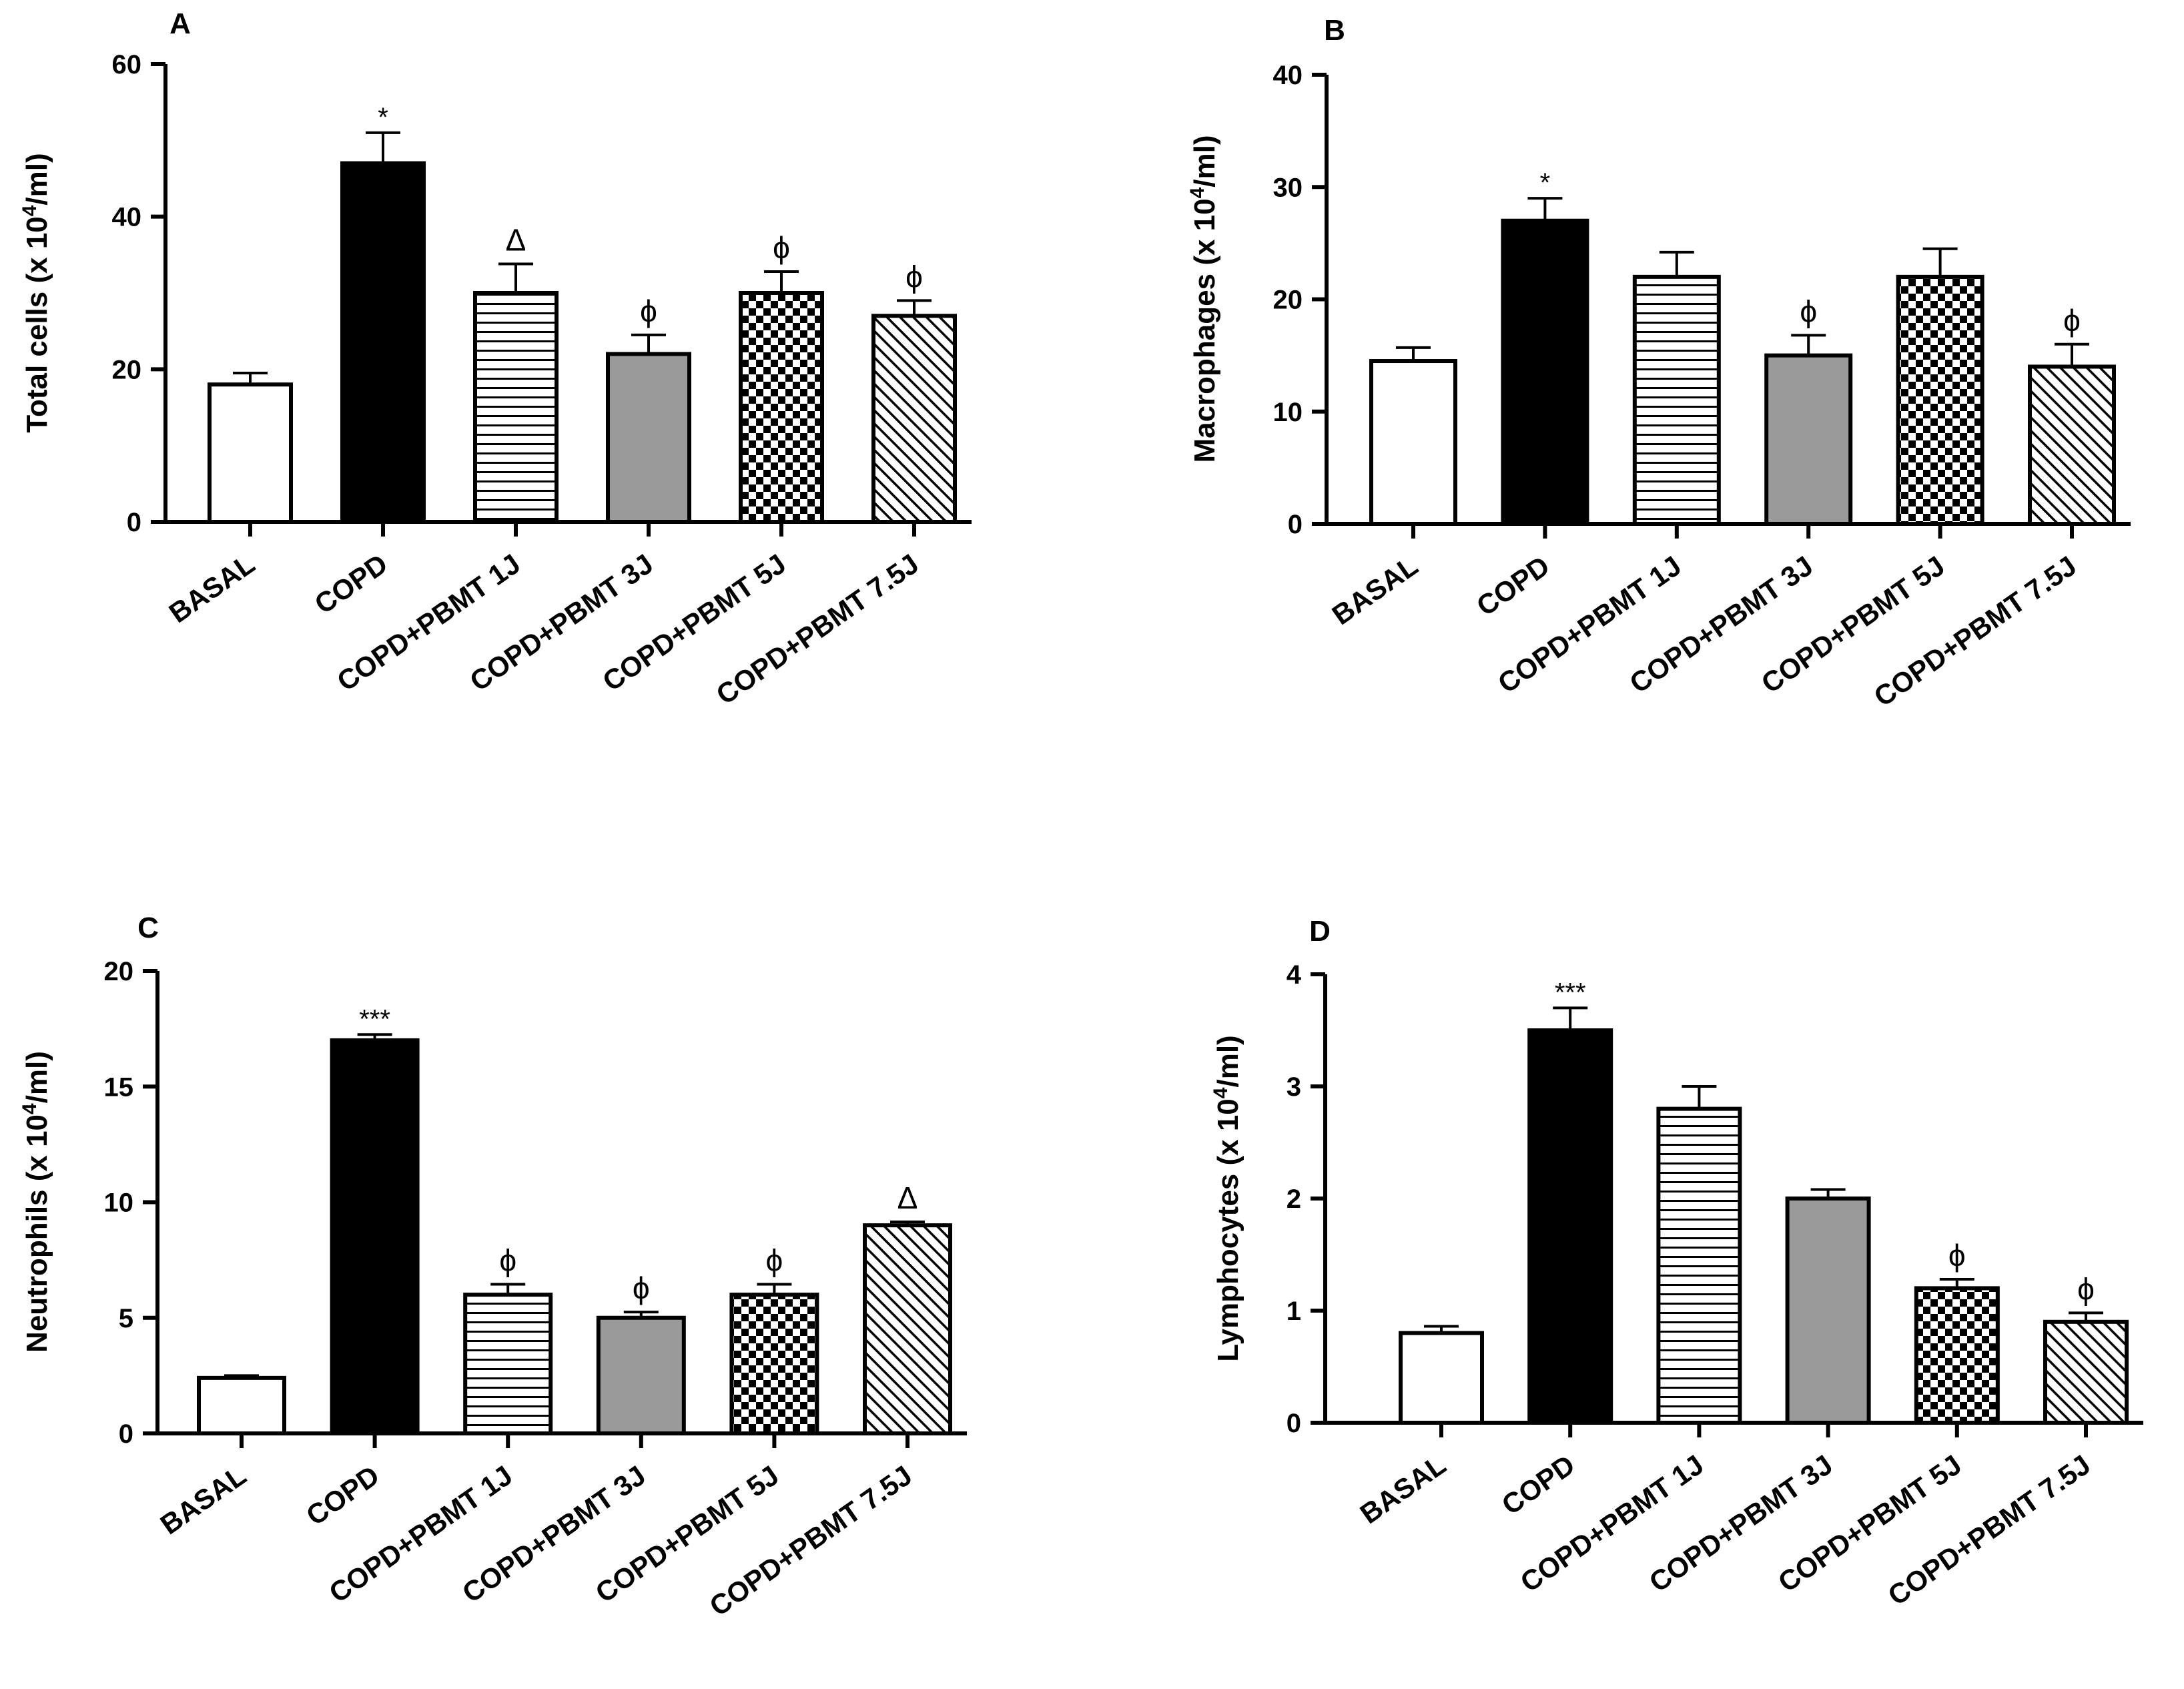 The height and width of the screenshot is (1689, 2184). I want to click on y-axis-title: Macrophages (x 104/ml), so click(1204, 298).